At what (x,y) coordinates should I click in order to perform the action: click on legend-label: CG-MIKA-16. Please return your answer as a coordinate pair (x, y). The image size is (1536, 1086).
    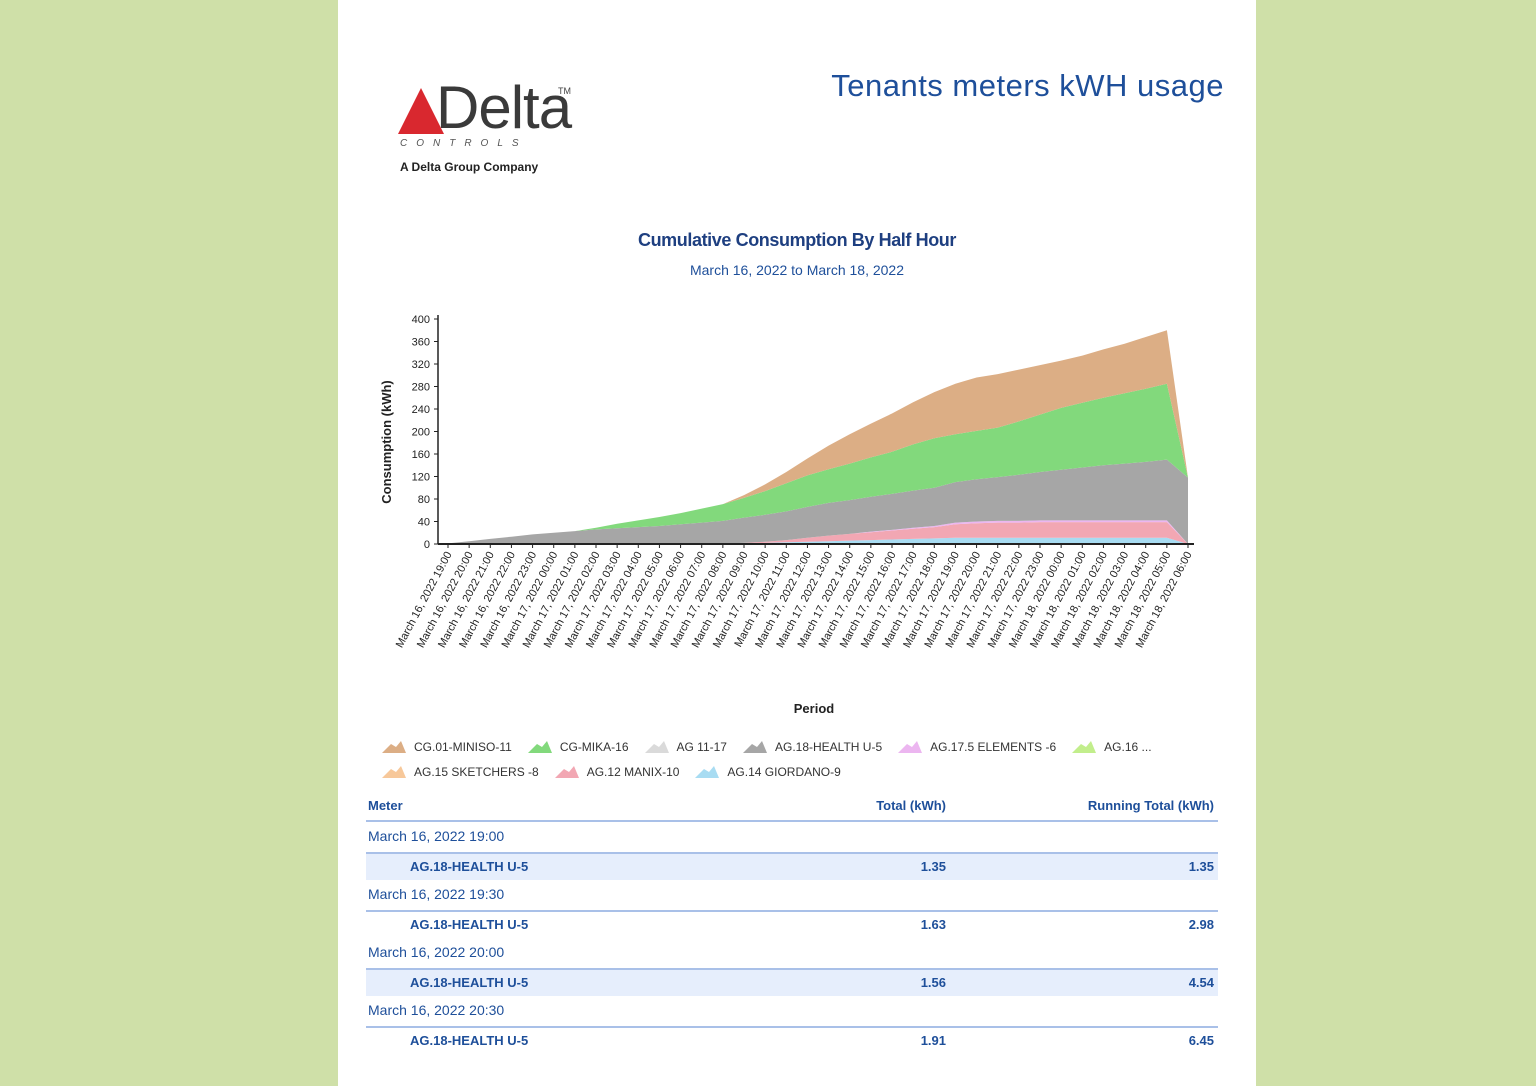
    Looking at the image, I should click on (594, 746).